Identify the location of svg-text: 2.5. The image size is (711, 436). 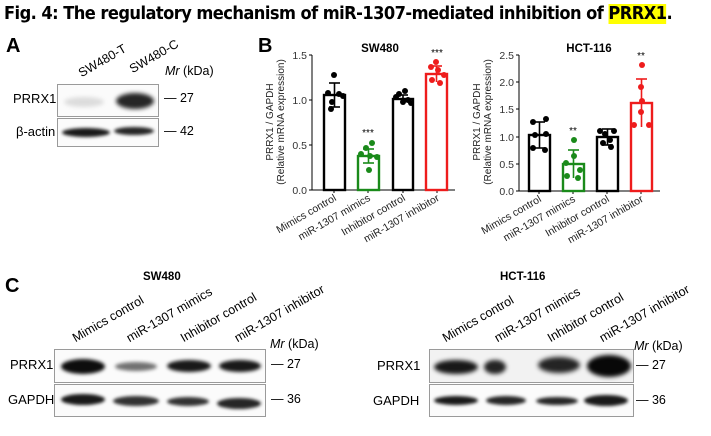
(506, 56).